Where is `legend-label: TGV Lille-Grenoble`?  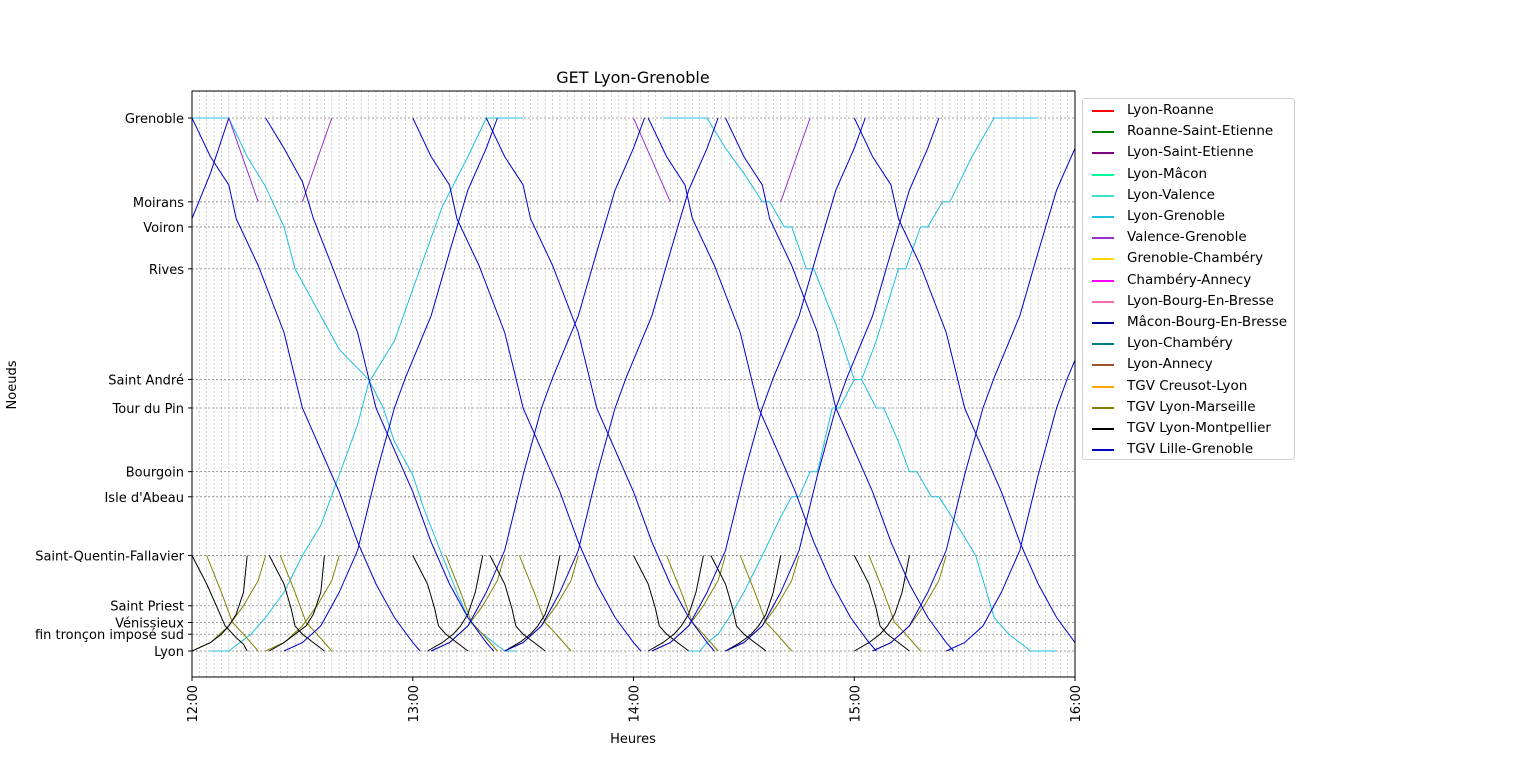
legend-label: TGV Lille-Grenoble is located at coordinates (1190, 449).